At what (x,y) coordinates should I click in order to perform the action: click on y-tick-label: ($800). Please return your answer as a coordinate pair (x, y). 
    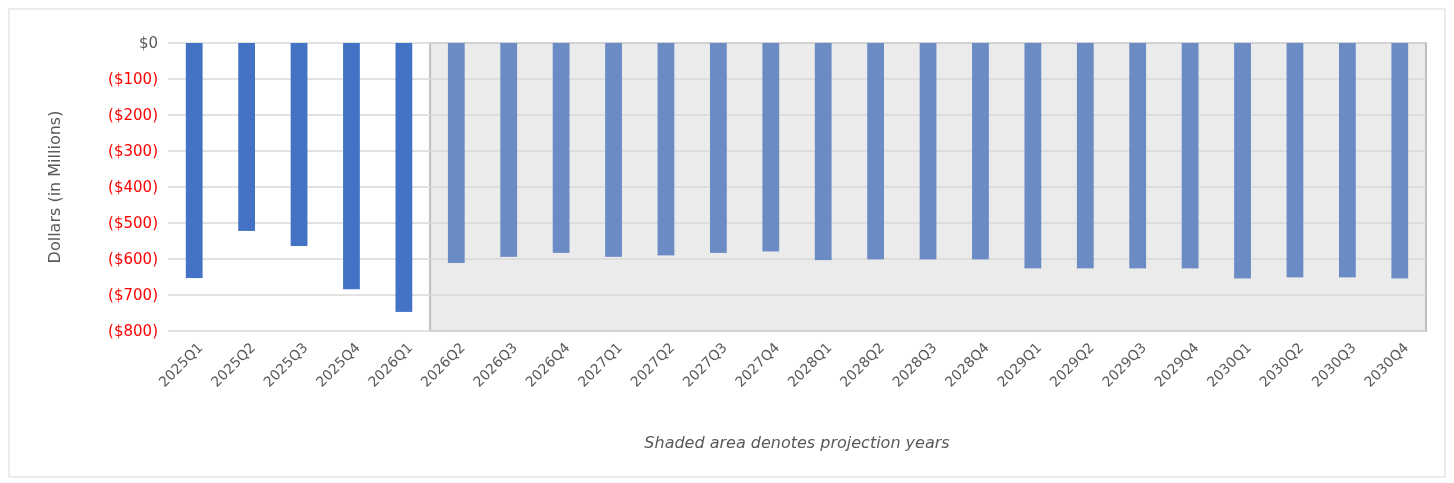
    Looking at the image, I should click on (133, 331).